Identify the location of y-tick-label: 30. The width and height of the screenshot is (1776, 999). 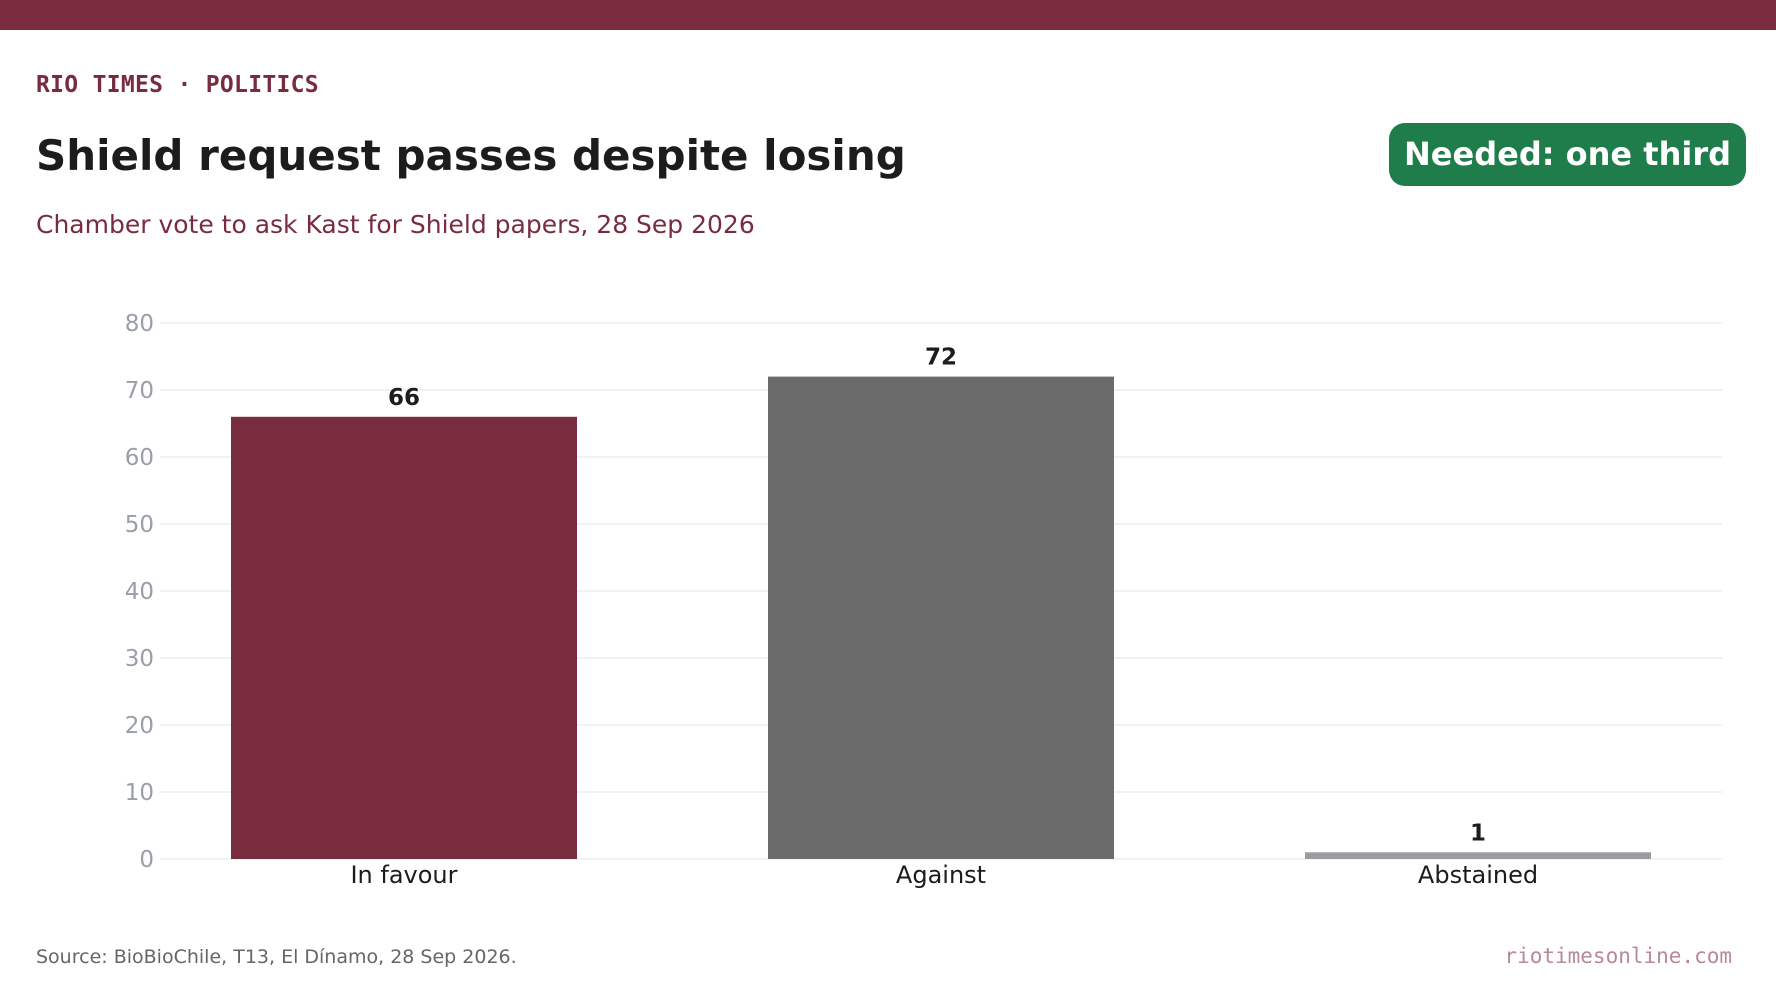
(139, 659).